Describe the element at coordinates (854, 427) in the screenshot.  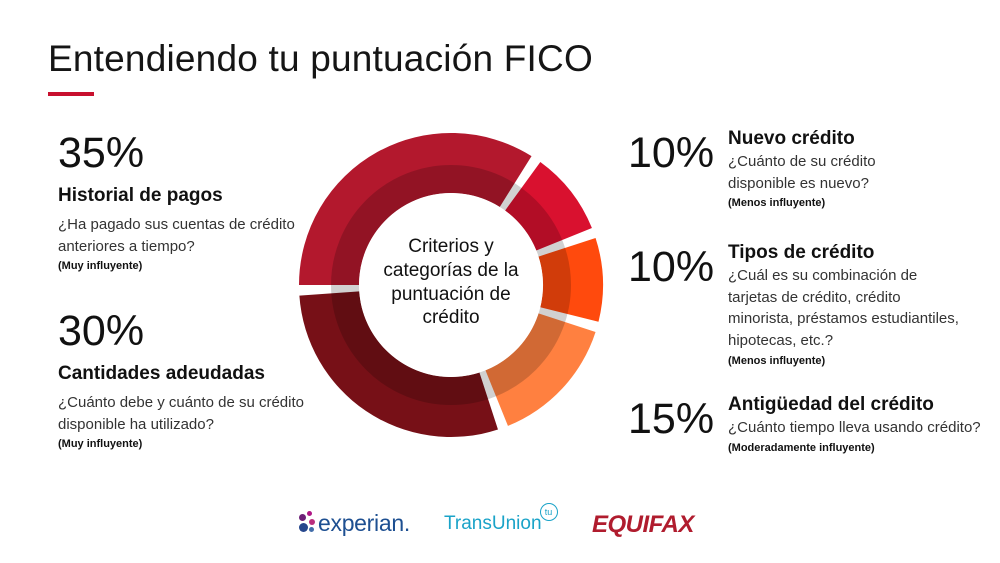
I see `category-description: ¿Cuánto tiempo lleva usando crédito?` at that location.